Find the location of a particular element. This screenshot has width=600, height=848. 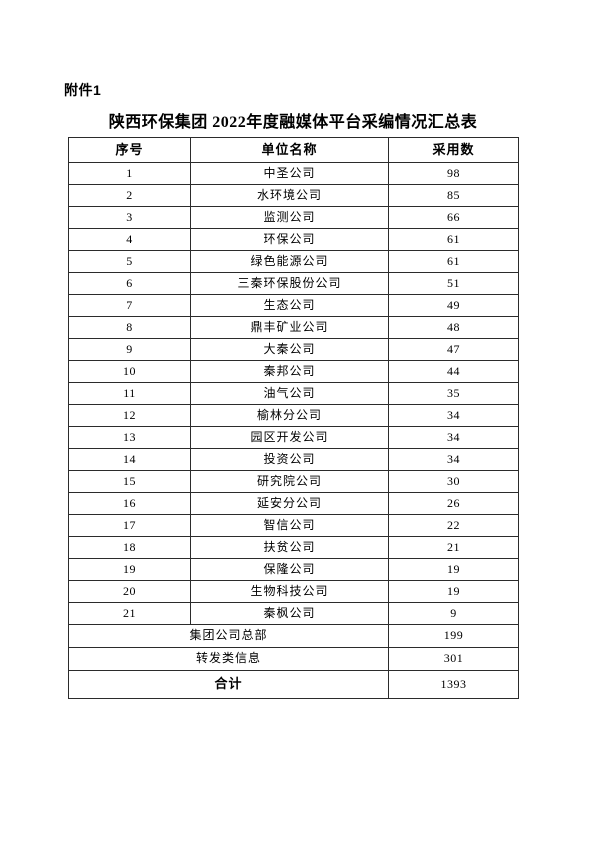

summary-row-hq: 集团公司总部 199 is located at coordinates (293, 636).